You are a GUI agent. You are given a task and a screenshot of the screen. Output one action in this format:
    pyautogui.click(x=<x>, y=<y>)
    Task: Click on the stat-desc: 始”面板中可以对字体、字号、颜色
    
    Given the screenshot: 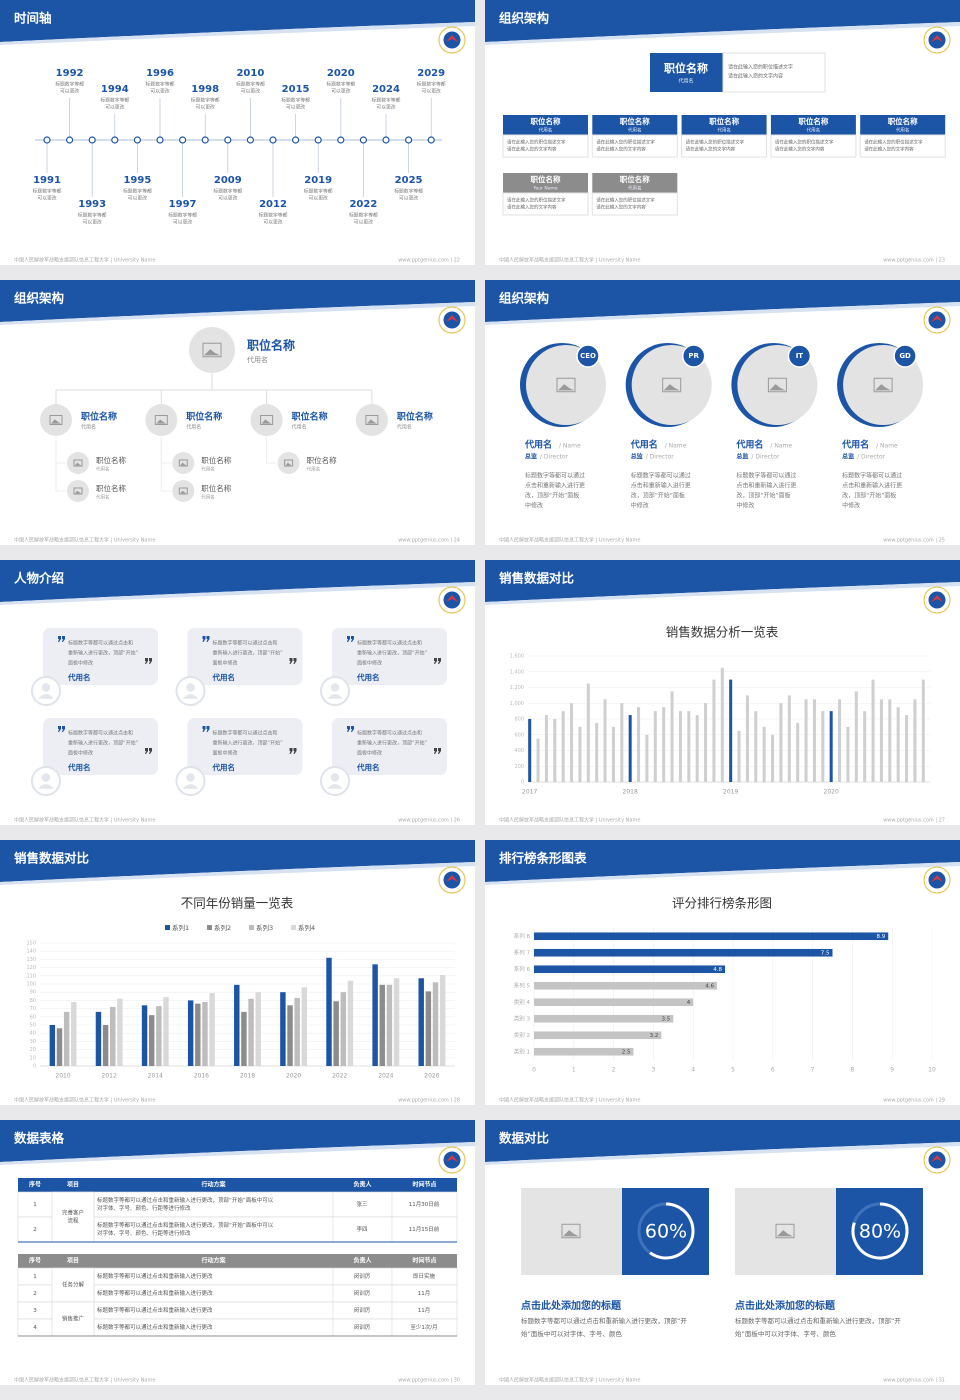 What is the action you would take?
    pyautogui.click(x=571, y=1333)
    